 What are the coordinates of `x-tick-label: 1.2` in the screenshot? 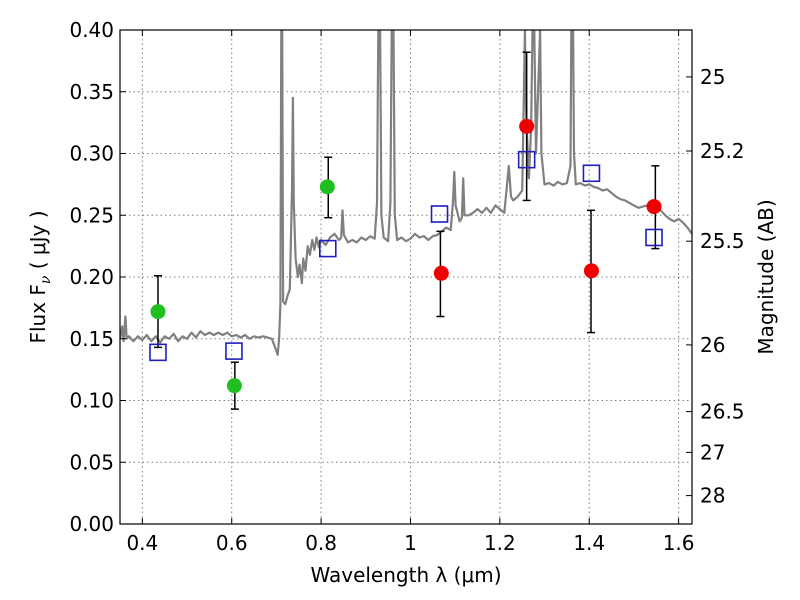 It's located at (500, 543).